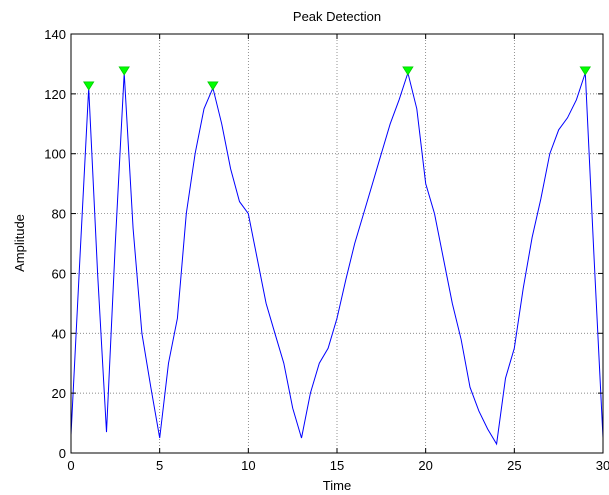 Image resolution: width=609 pixels, height=495 pixels. I want to click on y-tick-label: 0, so click(62, 453).